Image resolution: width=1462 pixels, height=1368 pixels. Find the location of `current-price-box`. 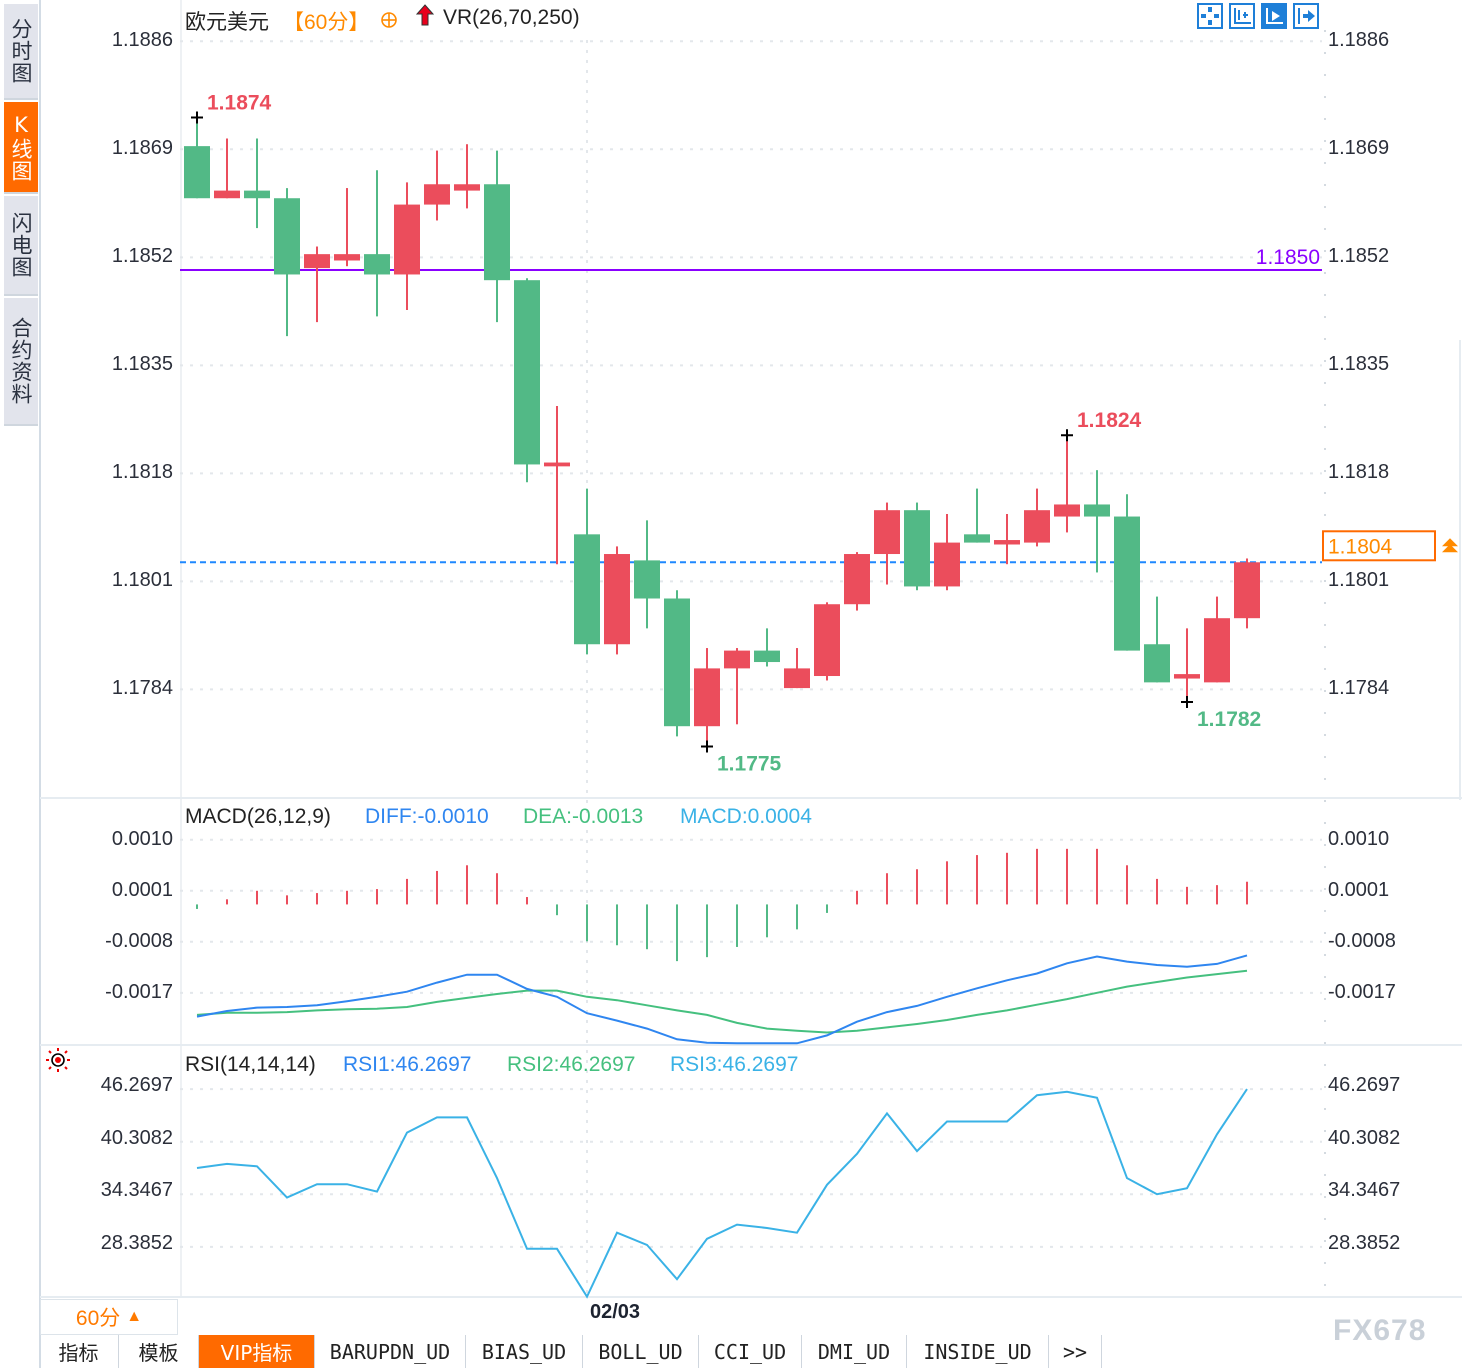

current-price-box is located at coordinates (1379, 546).